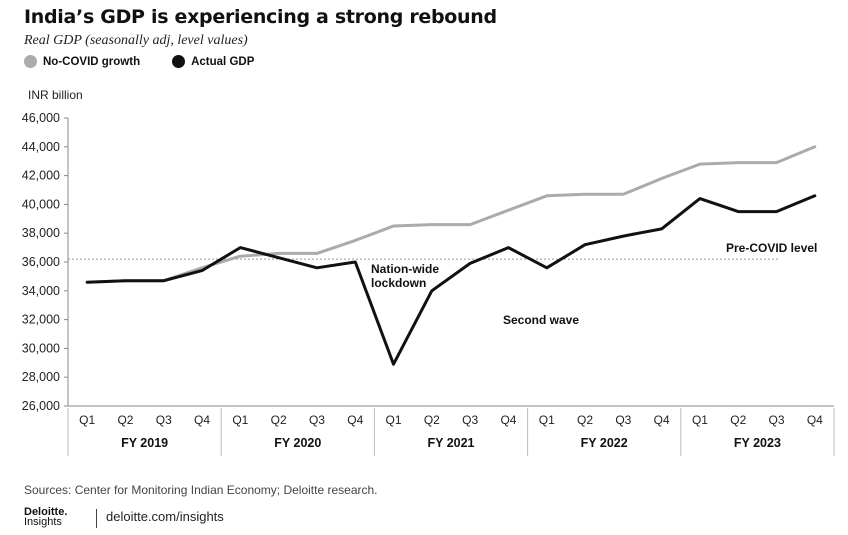 The image size is (848, 535). What do you see at coordinates (223, 61) in the screenshot?
I see `legend-label-actual: Actual GDP` at bounding box center [223, 61].